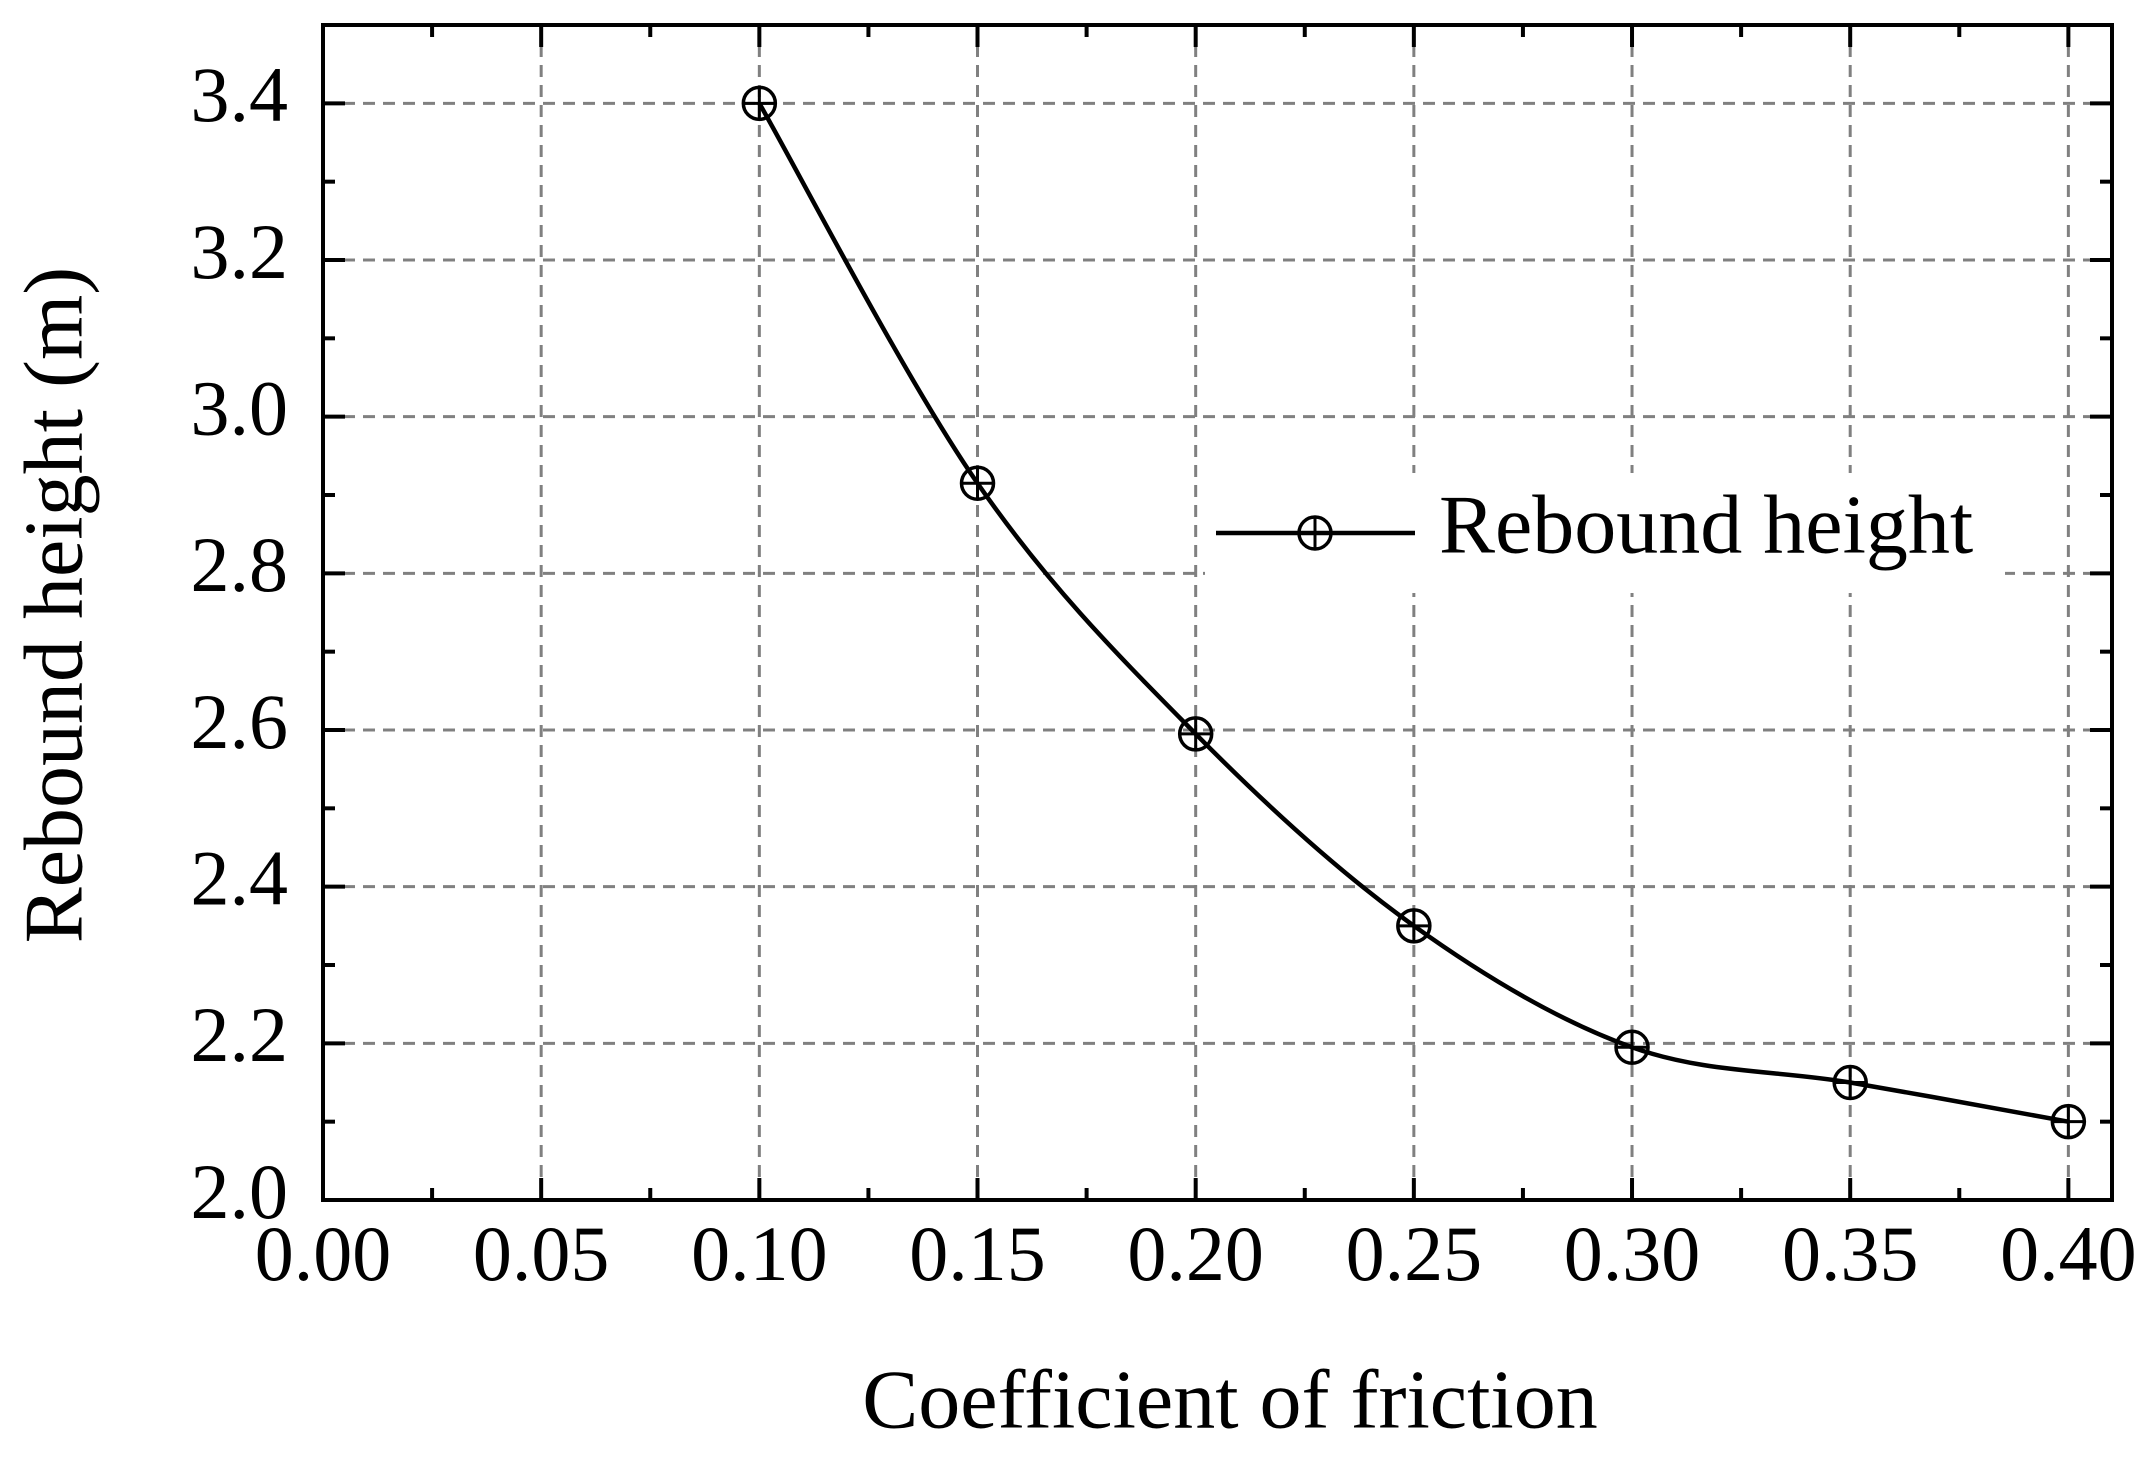 This screenshot has height=1457, width=2155. What do you see at coordinates (240, 878) in the screenshot?
I see `y-tick-label: 2.4` at bounding box center [240, 878].